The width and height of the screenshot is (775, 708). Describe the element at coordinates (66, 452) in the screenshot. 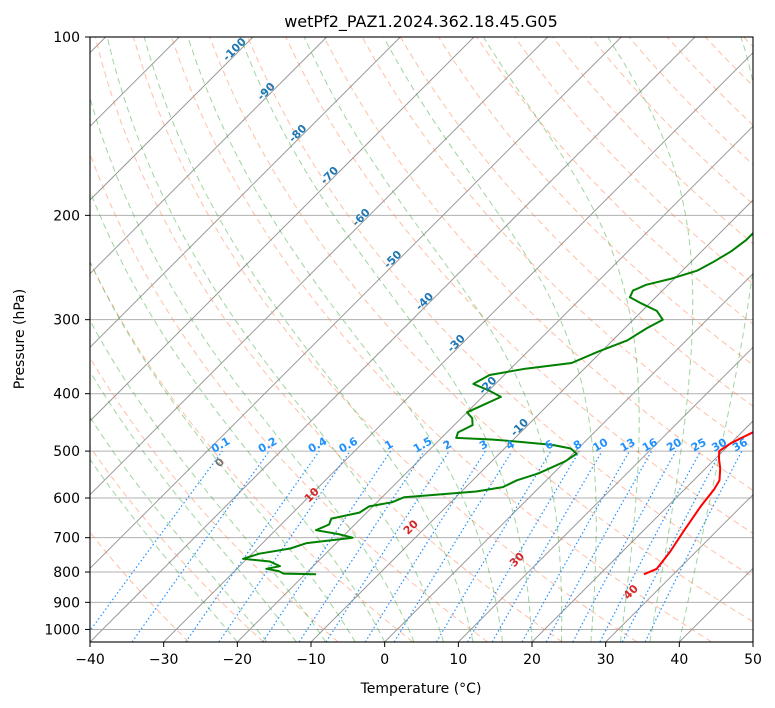

I see `y-tick-label: 500` at that location.